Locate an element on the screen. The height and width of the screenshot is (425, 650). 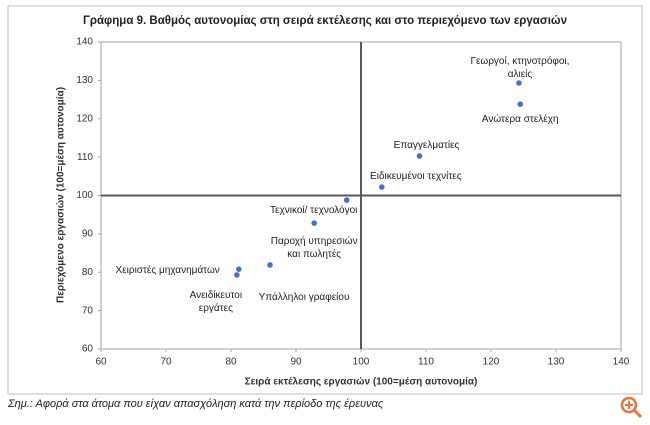
point-label: Ανειδίκευτοι εργάτες is located at coordinates (216, 301).